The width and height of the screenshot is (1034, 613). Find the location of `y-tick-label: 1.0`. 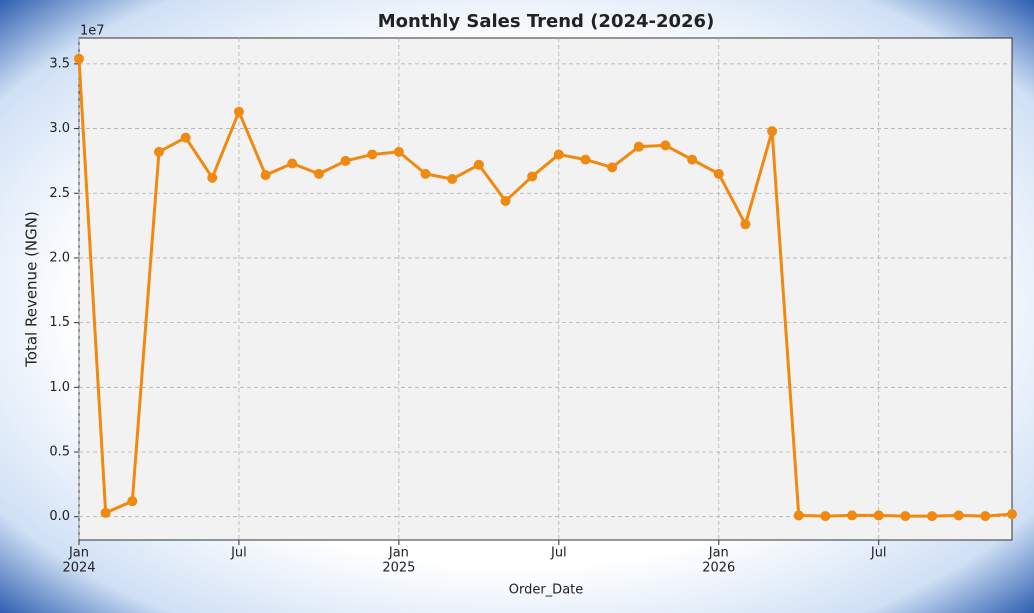

y-tick-label: 1.0 is located at coordinates (59, 387).